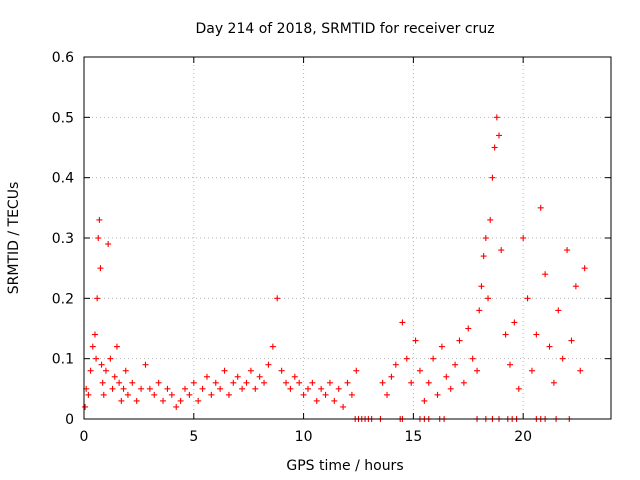  Describe the element at coordinates (63, 58) in the screenshot. I see `y-tick-label: 0.6` at that location.